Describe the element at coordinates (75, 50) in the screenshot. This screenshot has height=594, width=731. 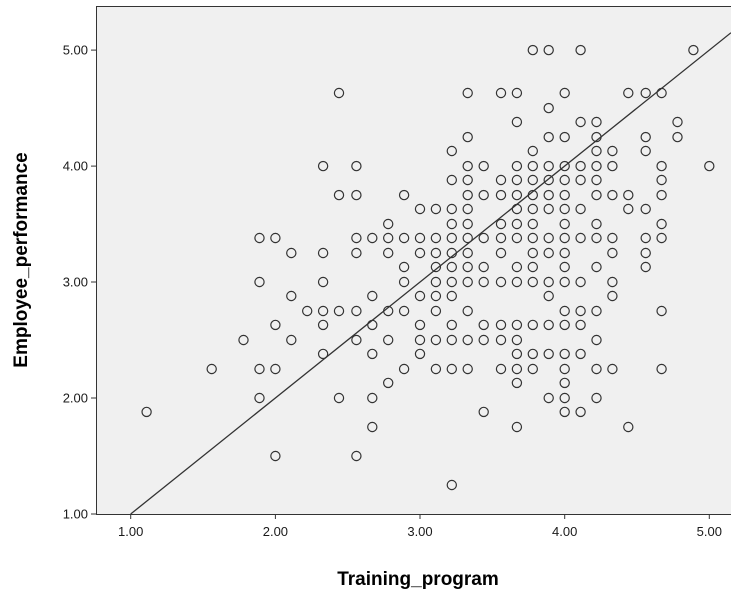
I see `y-tick-label: 5.00` at that location.